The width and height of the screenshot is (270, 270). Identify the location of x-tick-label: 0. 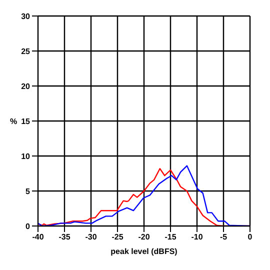
(250, 237).